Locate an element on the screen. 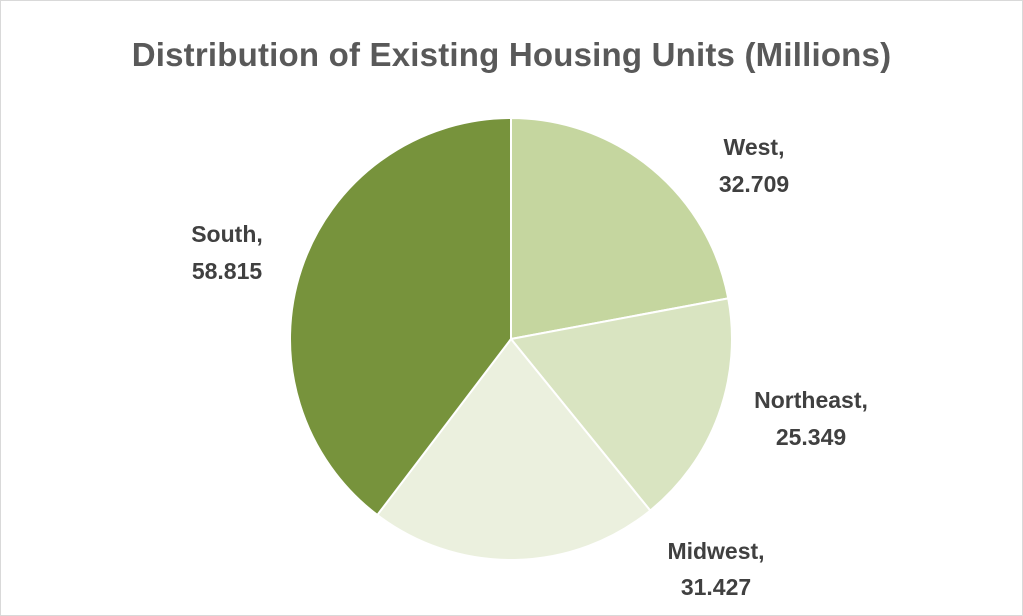  pie-slice-south is located at coordinates (400, 316).